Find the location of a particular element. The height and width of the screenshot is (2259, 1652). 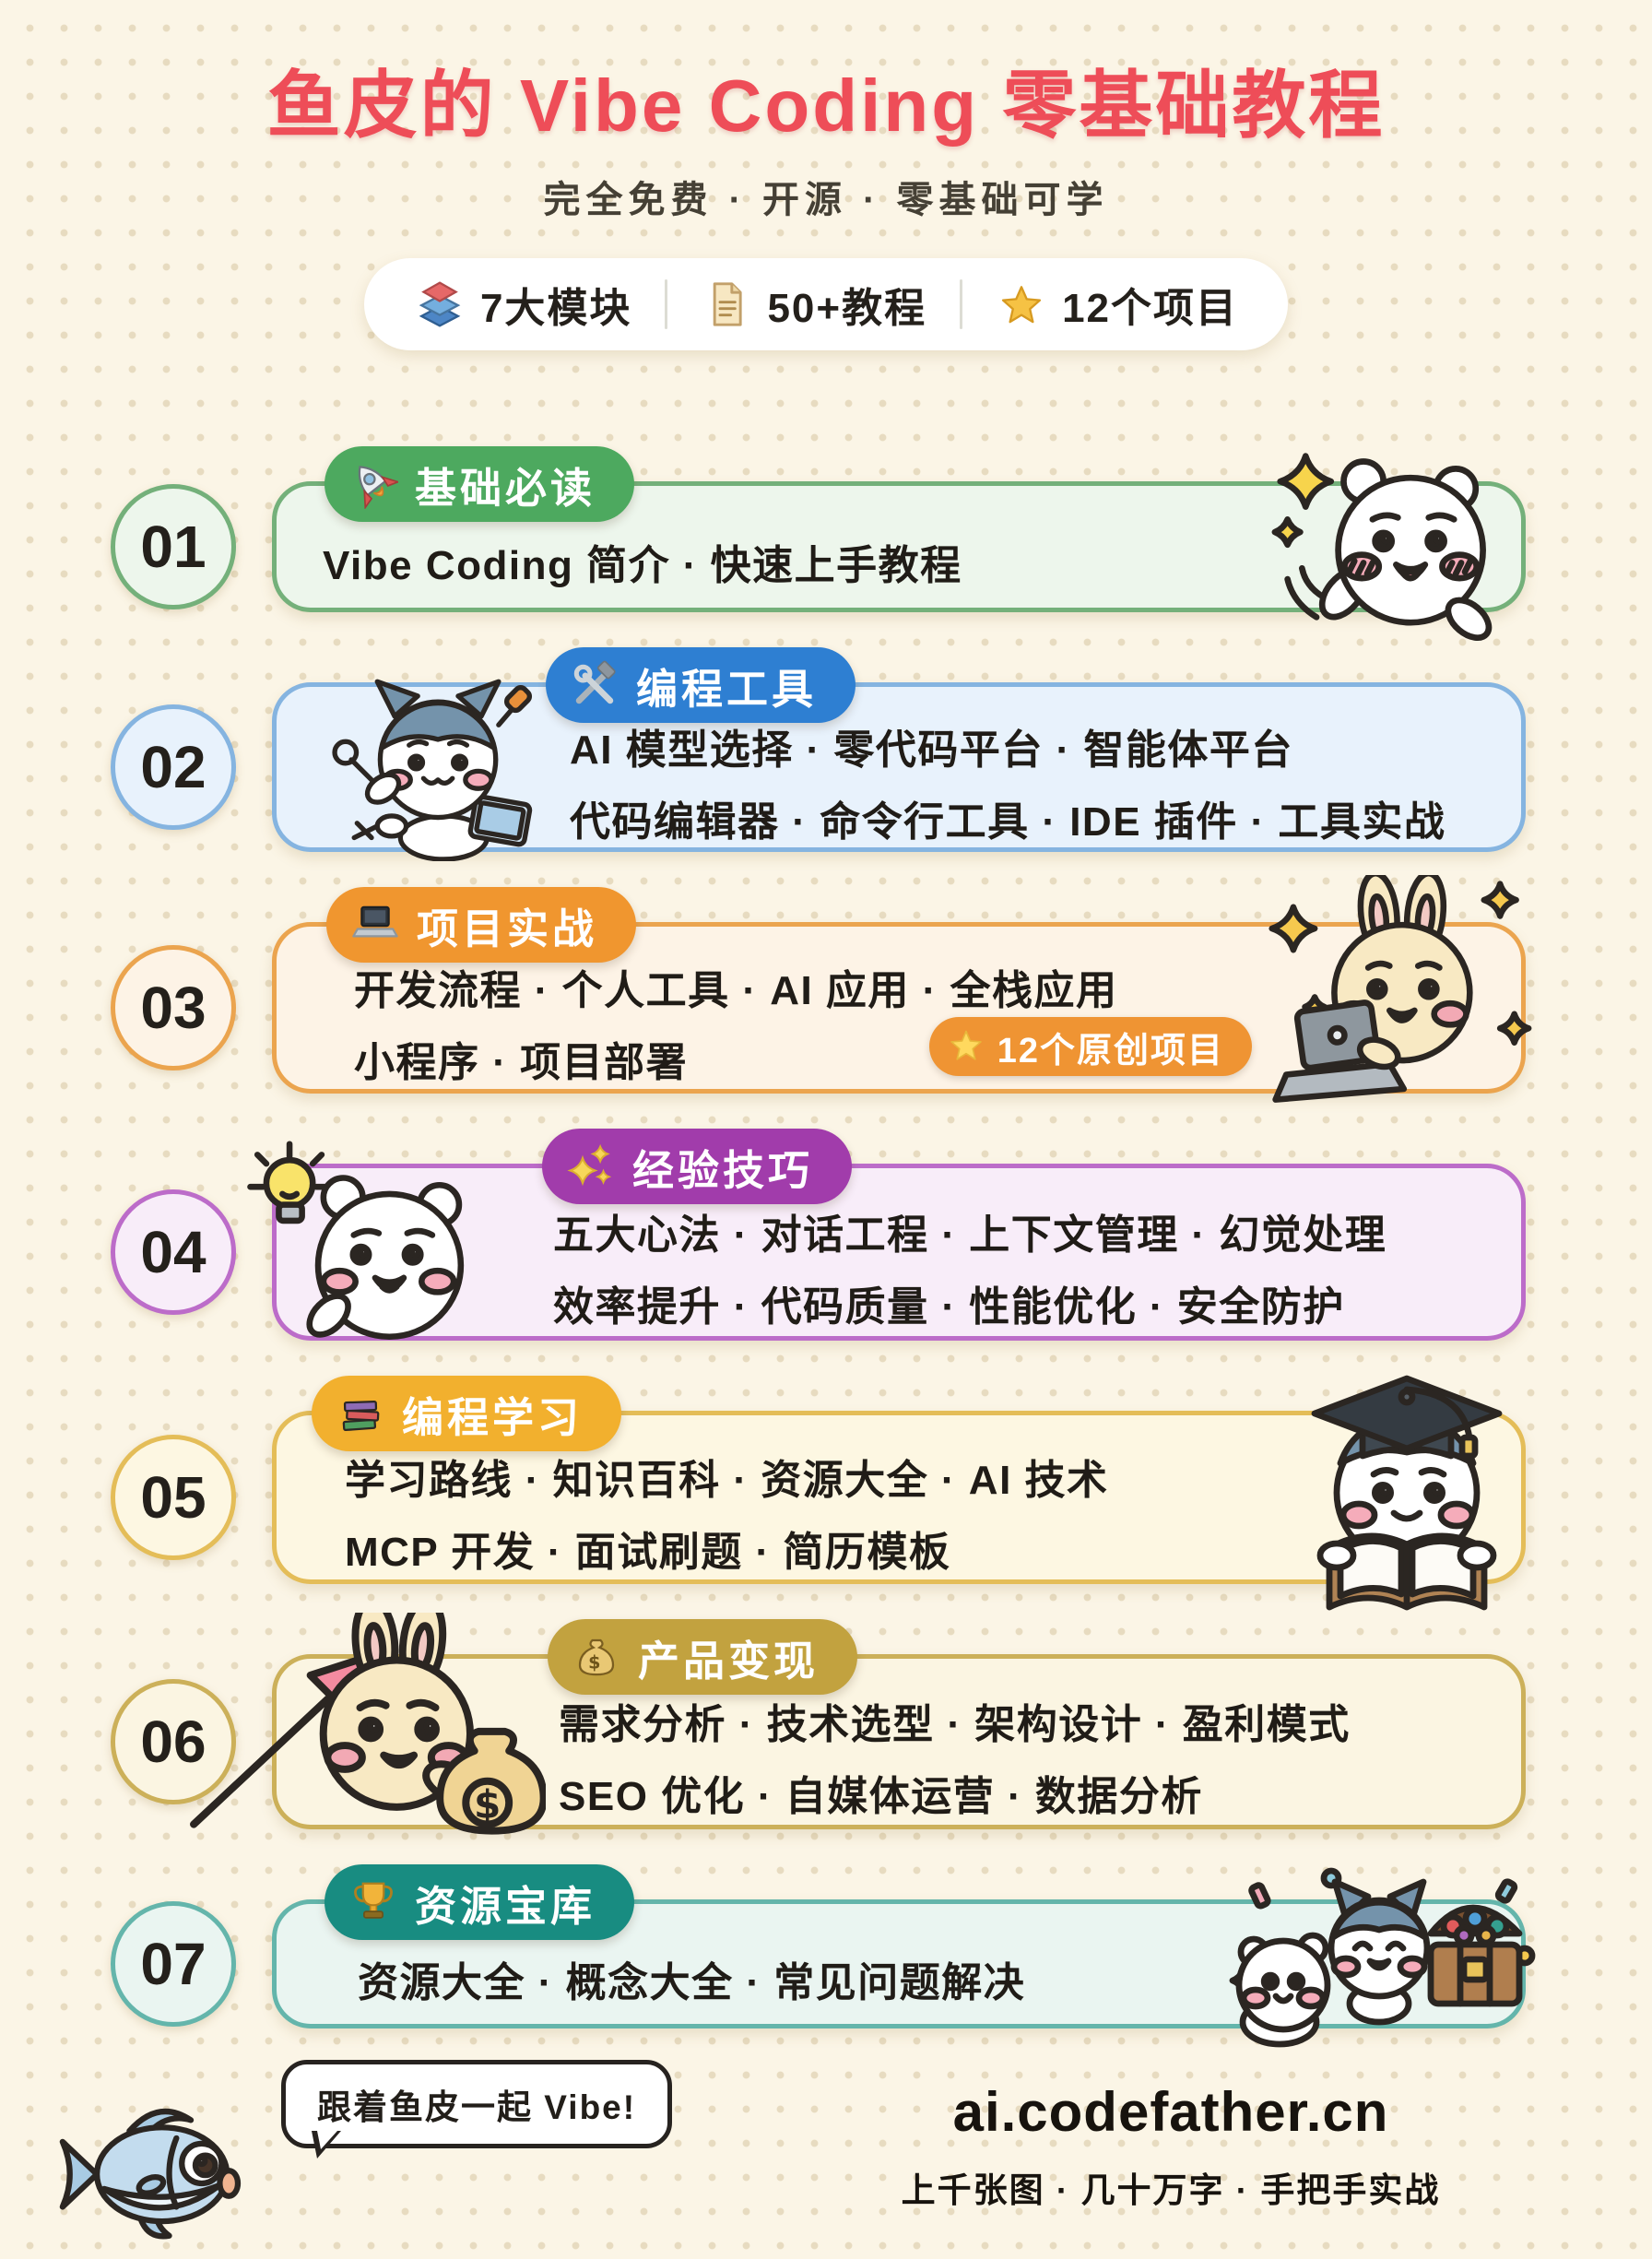

waving-bear-illustration is located at coordinates (1382, 547).